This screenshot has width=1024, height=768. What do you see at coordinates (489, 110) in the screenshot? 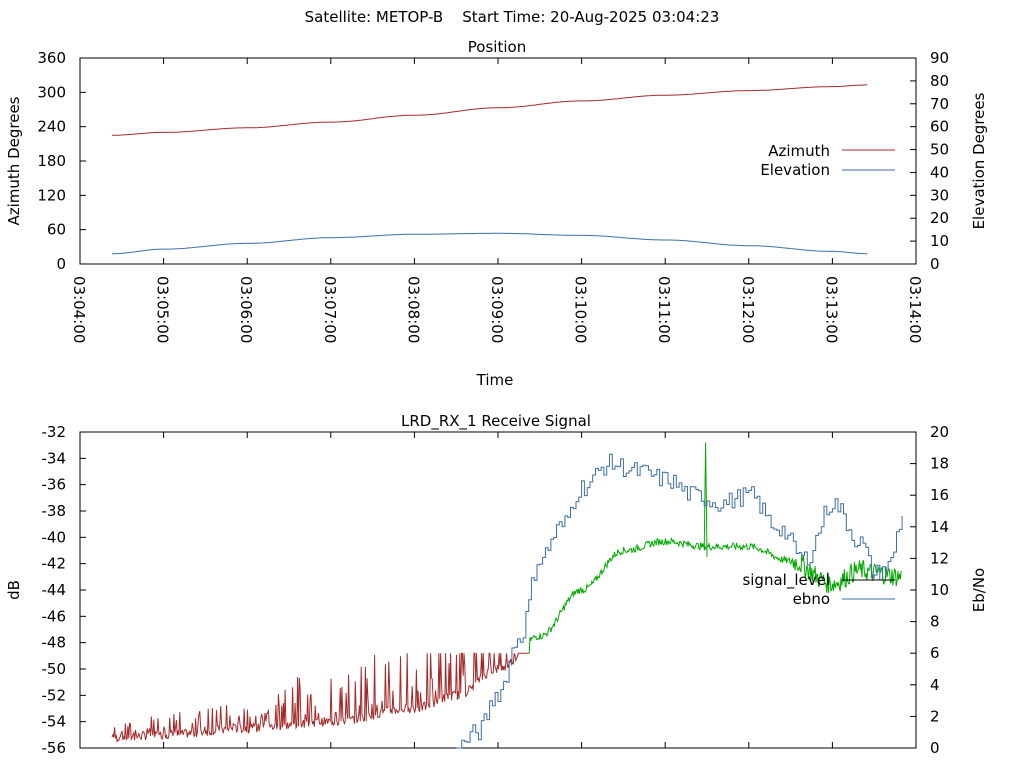
I see `azimuth-line` at bounding box center [489, 110].